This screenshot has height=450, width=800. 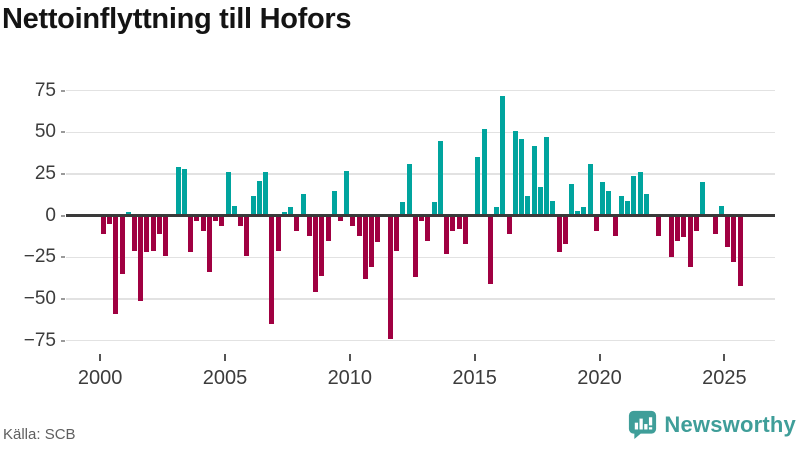 What do you see at coordinates (643, 424) in the screenshot?
I see `newsworthy-logo-icon` at bounding box center [643, 424].